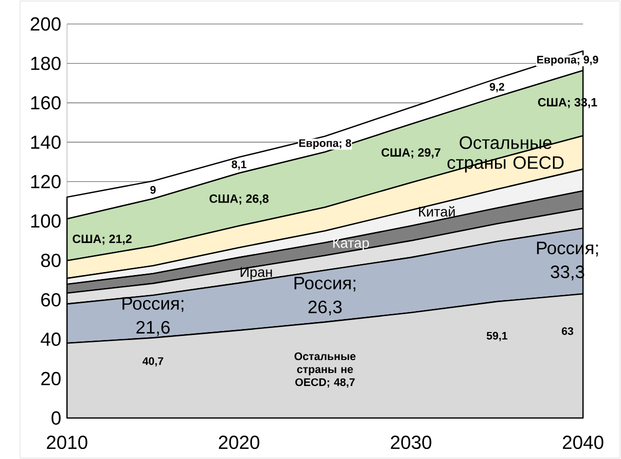 Image resolution: width=621 pixels, height=459 pixels. Describe the element at coordinates (256, 273) in the screenshot. I see `series-label: Иран` at that location.